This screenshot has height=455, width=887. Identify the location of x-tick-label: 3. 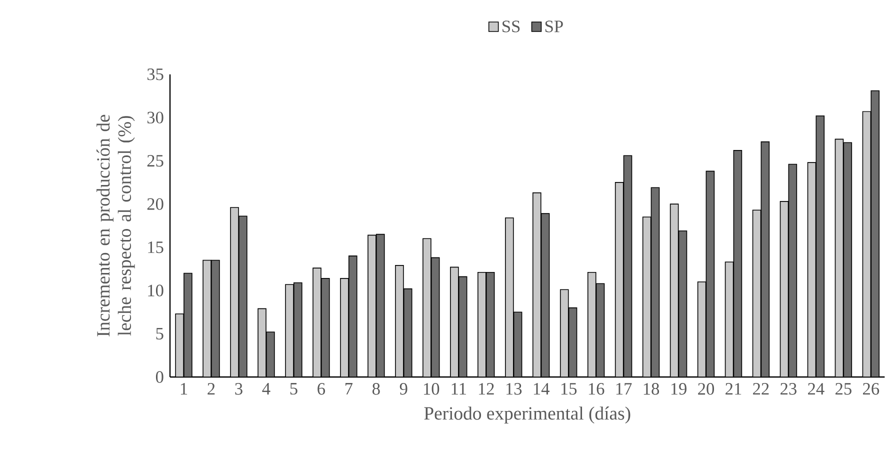
(238, 389).